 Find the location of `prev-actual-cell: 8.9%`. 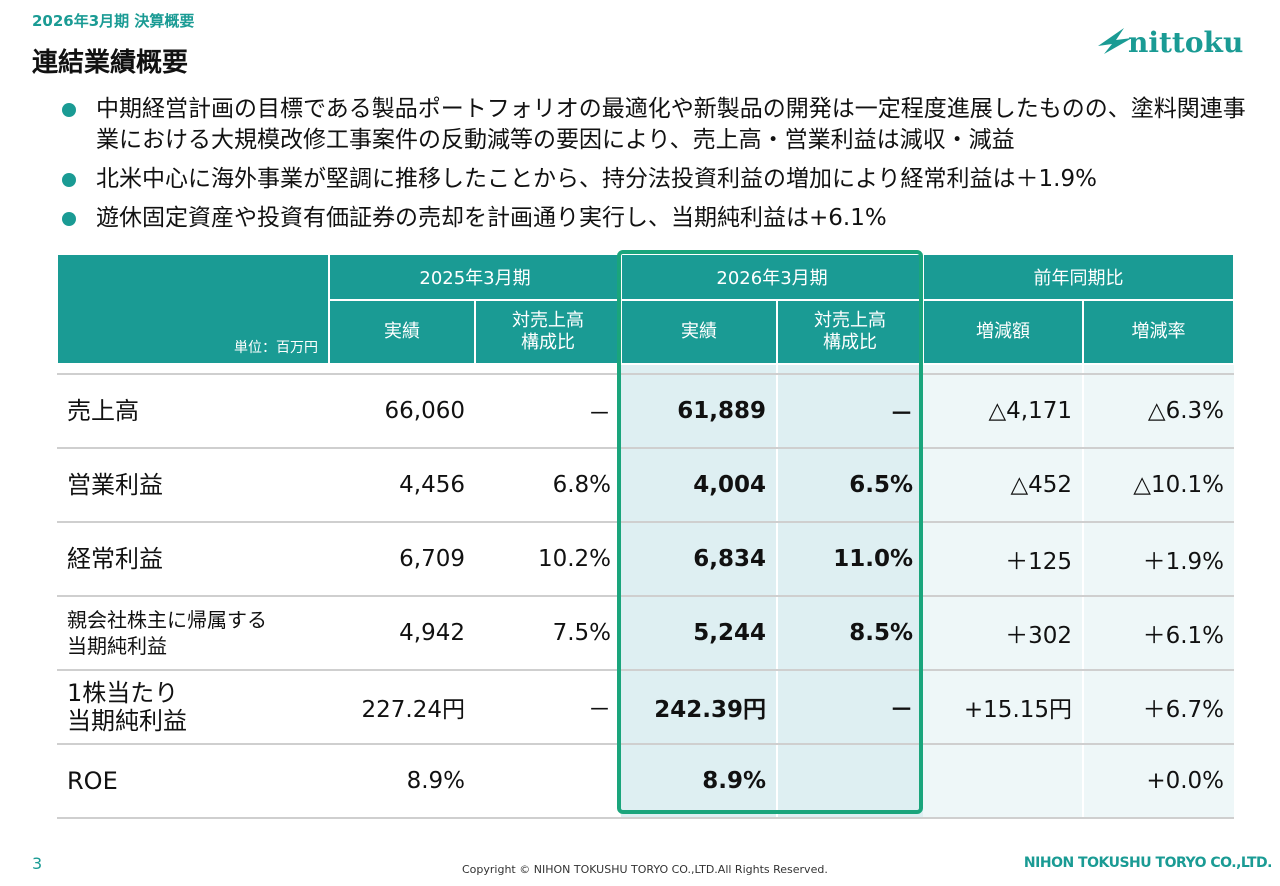

prev-actual-cell: 8.9% is located at coordinates (402, 781).